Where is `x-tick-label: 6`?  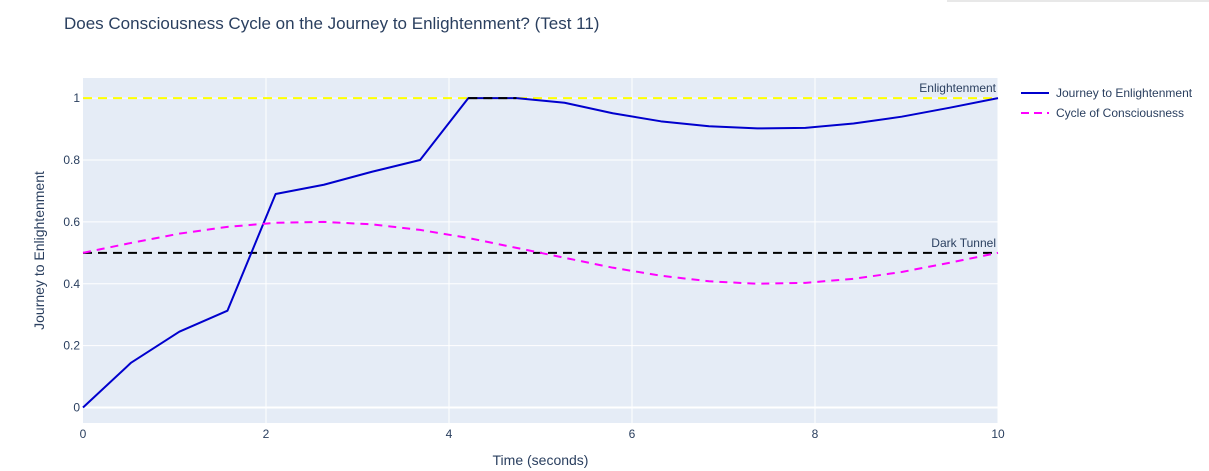 x-tick-label: 6 is located at coordinates (632, 434).